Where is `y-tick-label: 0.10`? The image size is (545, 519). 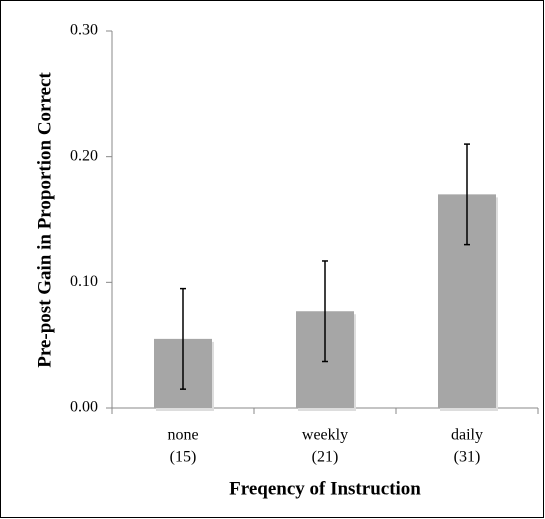
y-tick-label: 0.10 is located at coordinates (84, 281).